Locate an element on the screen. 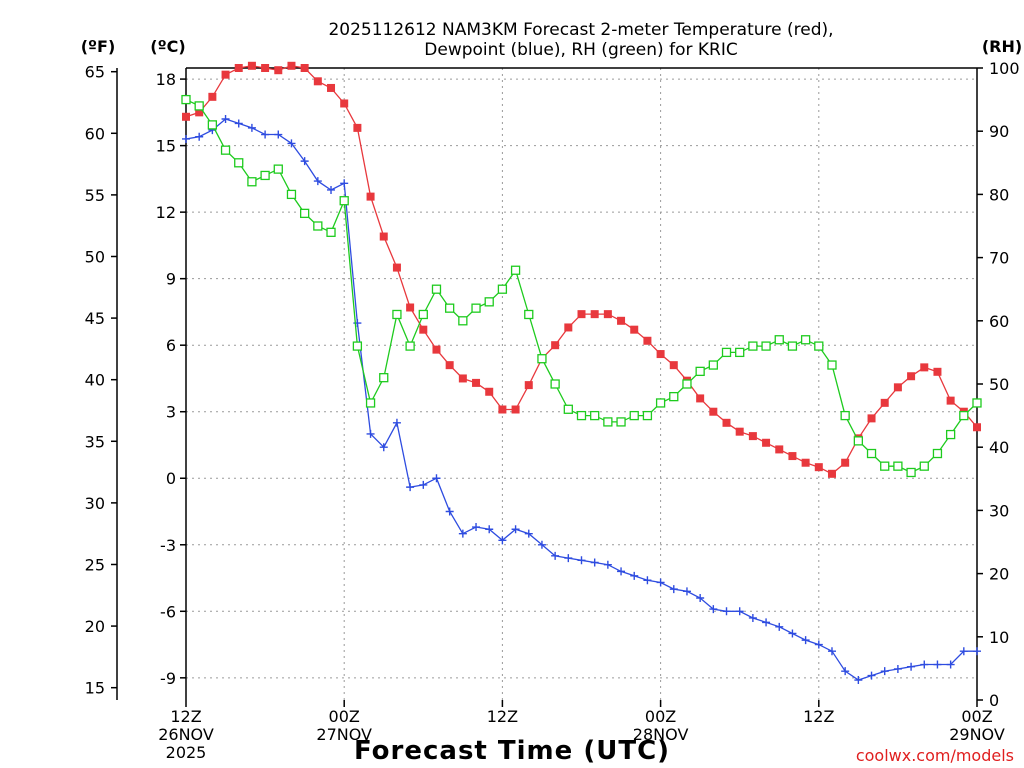 This screenshot has width=1024, height=768. x-tick-label: 26NOV is located at coordinates (186, 734).